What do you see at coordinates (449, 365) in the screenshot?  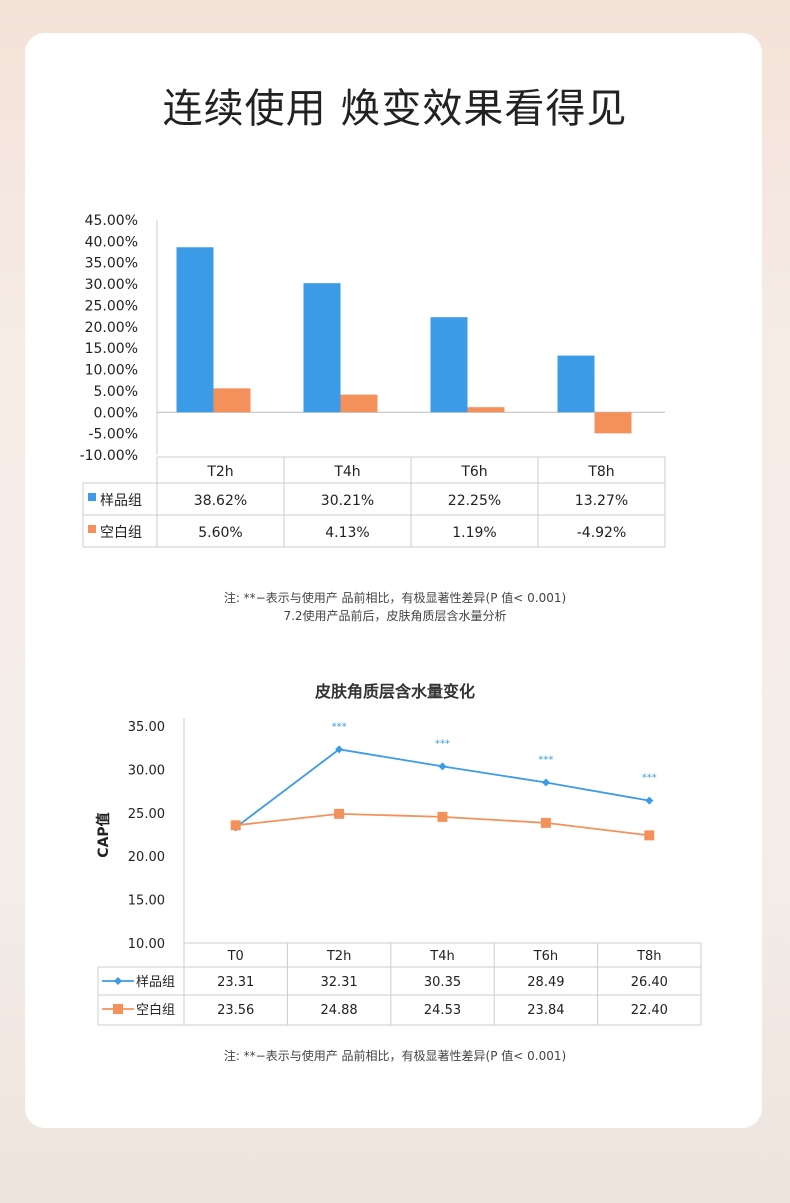 I see `bar-sample-T6h` at bounding box center [449, 365].